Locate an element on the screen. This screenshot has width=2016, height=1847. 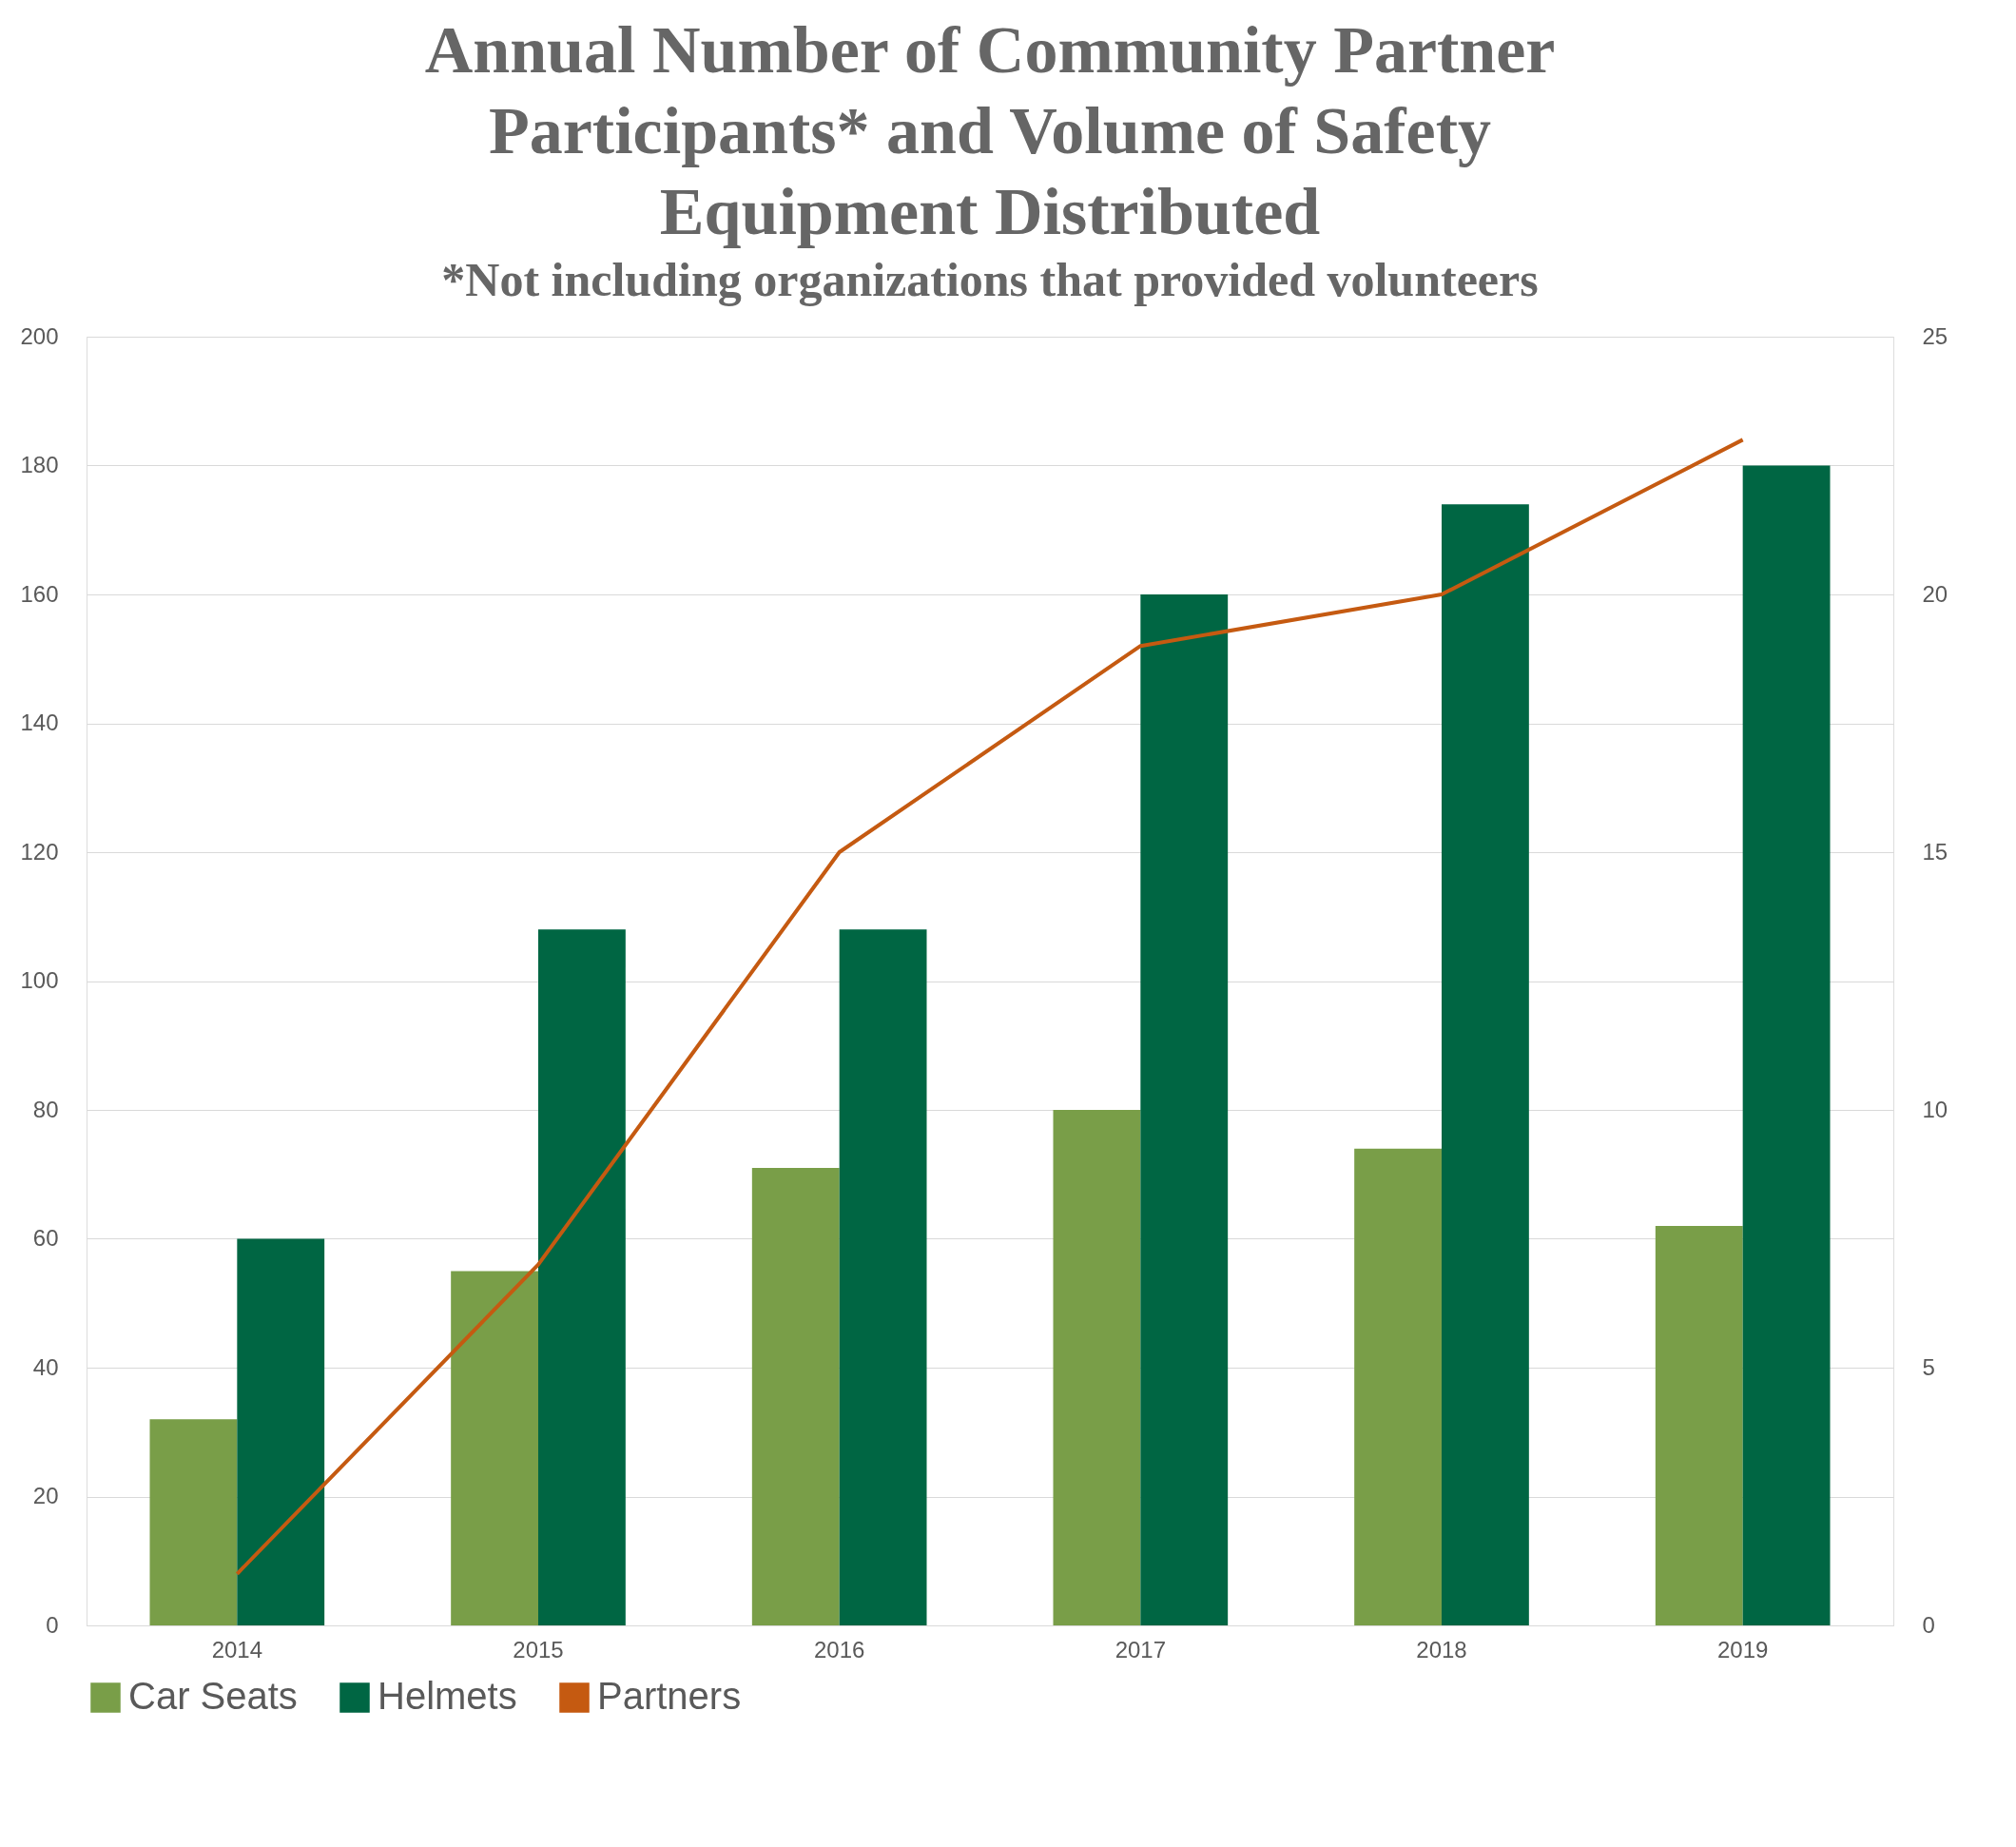
y2-tick-label: 0 is located at coordinates (1928, 1624).